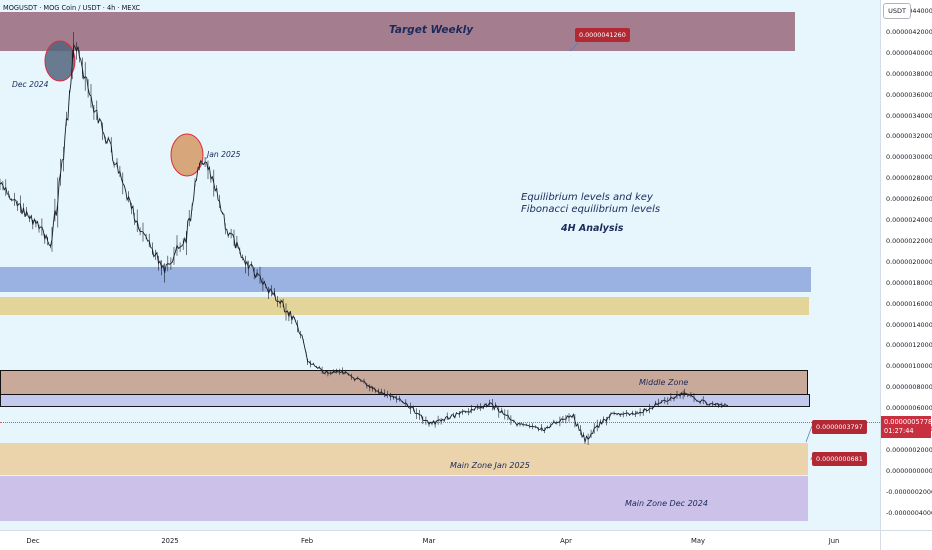 This screenshot has width=932, height=550. I want to click on axis-corner, so click(906, 540).